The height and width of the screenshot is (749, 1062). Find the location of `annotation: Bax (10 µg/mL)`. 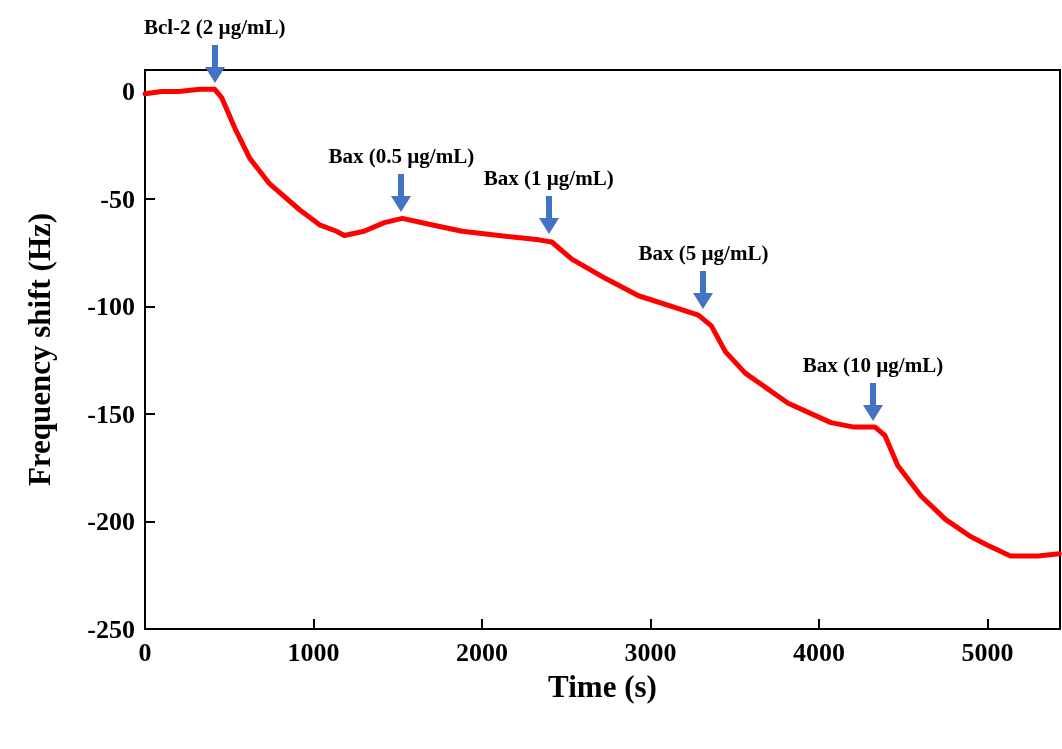

annotation: Bax (10 µg/mL) is located at coordinates (873, 365).